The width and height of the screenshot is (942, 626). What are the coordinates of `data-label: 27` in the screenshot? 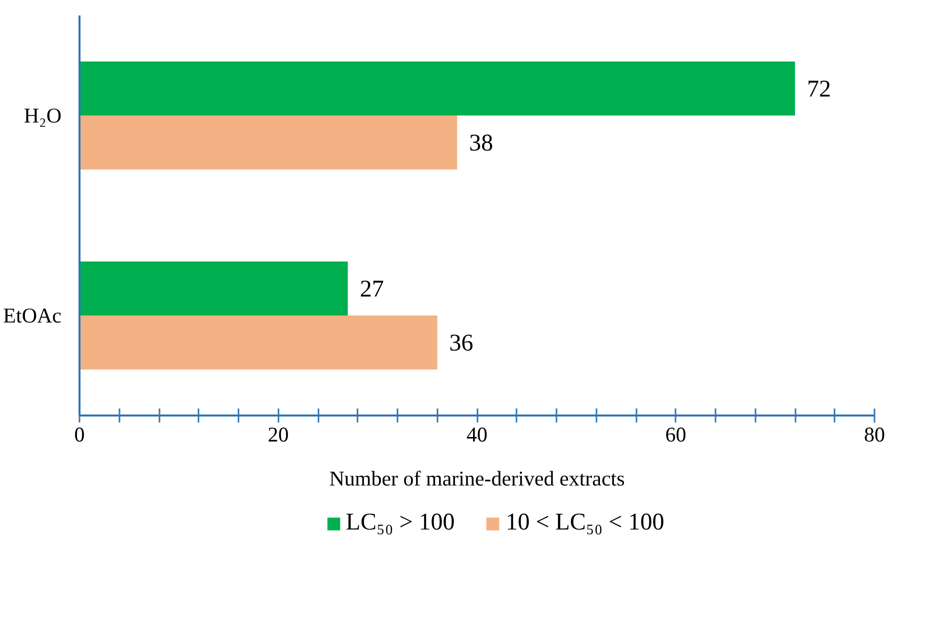 It's located at (372, 289).